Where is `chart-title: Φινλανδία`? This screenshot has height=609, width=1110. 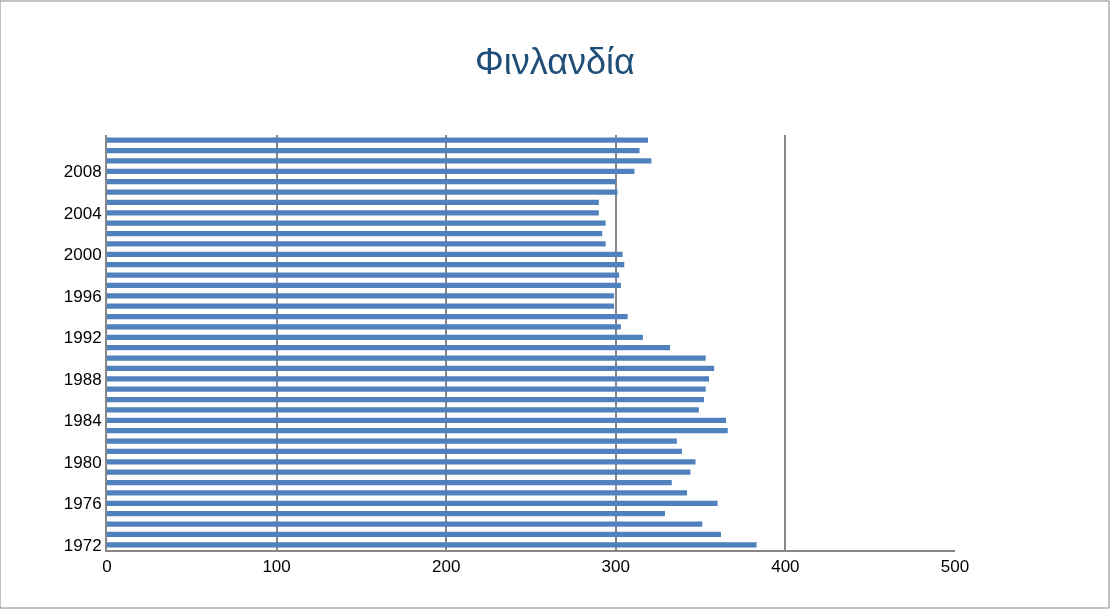 chart-title: Φινλανδία is located at coordinates (555, 61).